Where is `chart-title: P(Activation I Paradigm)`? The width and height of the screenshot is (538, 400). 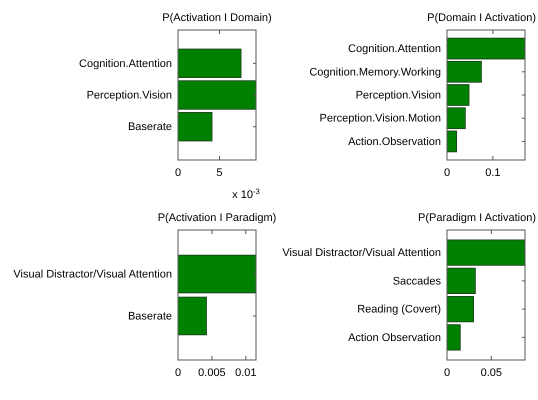 chart-title: P(Activation I Paradigm) is located at coordinates (217, 218).